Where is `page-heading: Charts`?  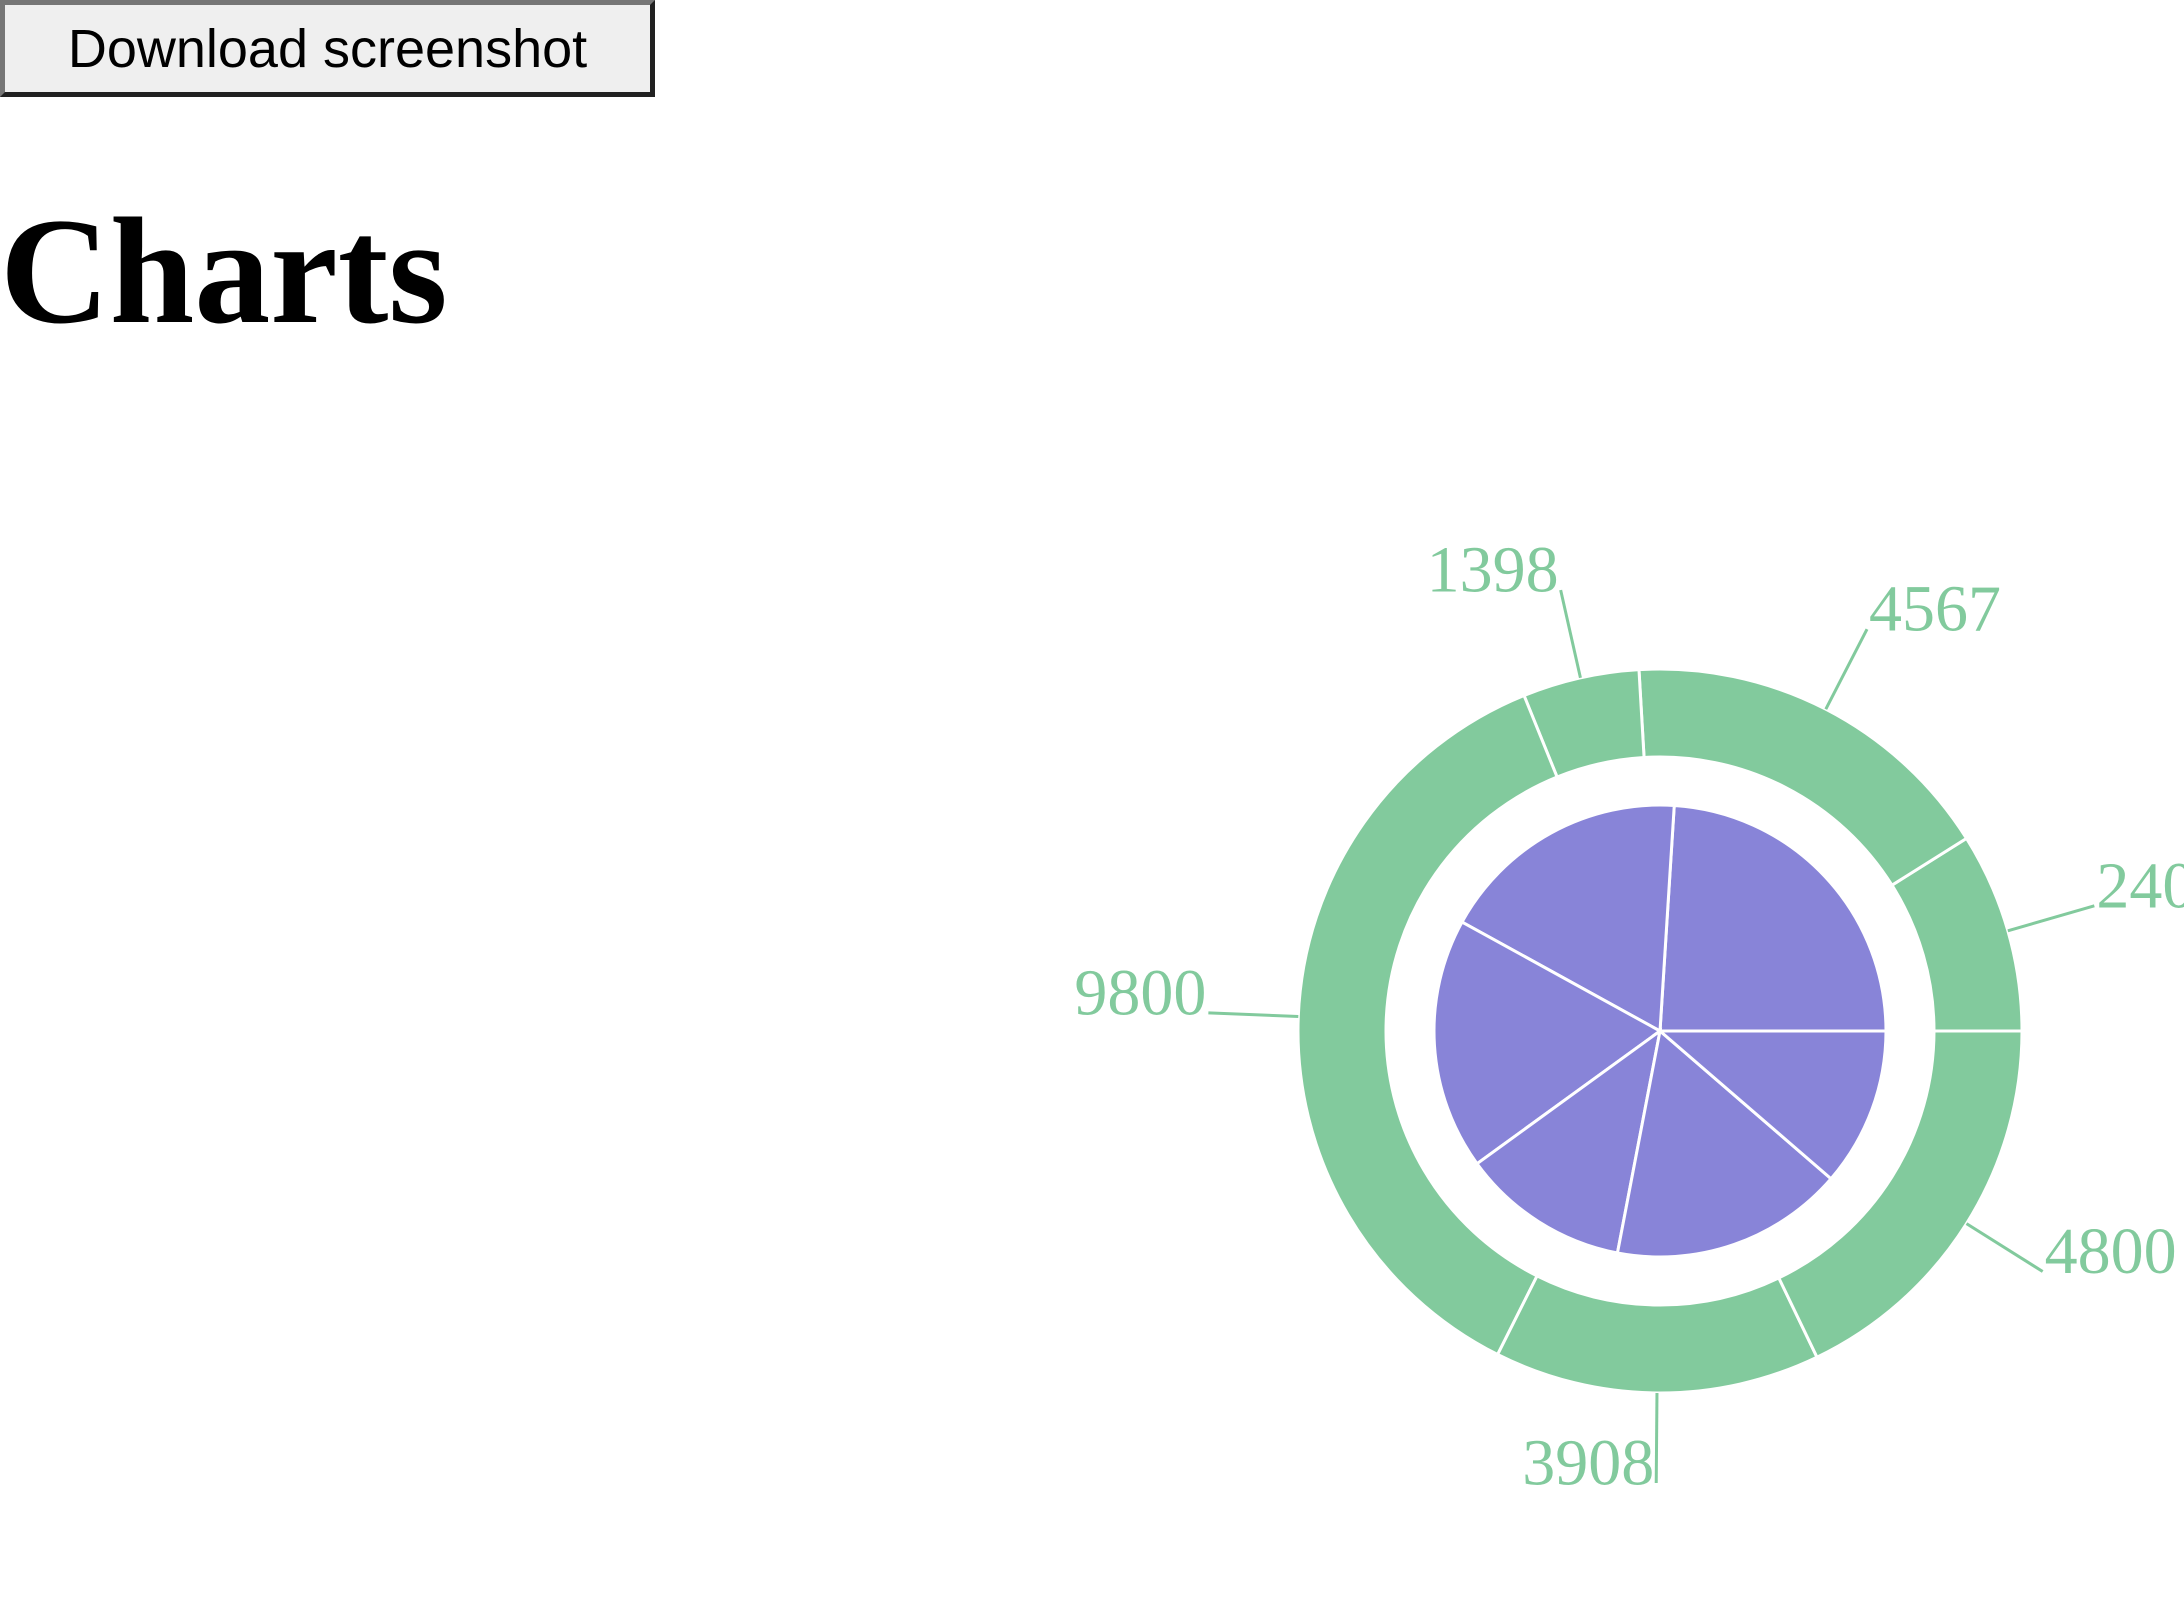
page-heading: Charts is located at coordinates (224, 271).